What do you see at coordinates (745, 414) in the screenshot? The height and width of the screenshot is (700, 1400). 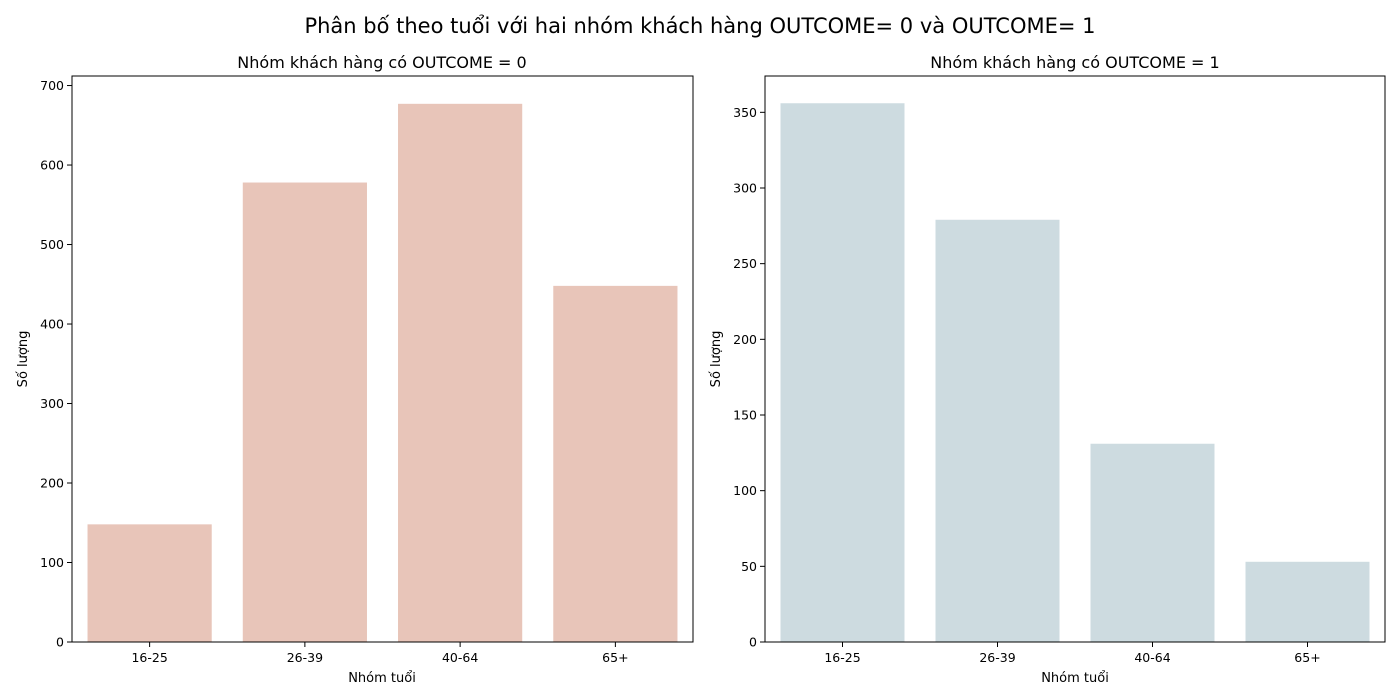 I see `y-tick-label: 150` at bounding box center [745, 414].